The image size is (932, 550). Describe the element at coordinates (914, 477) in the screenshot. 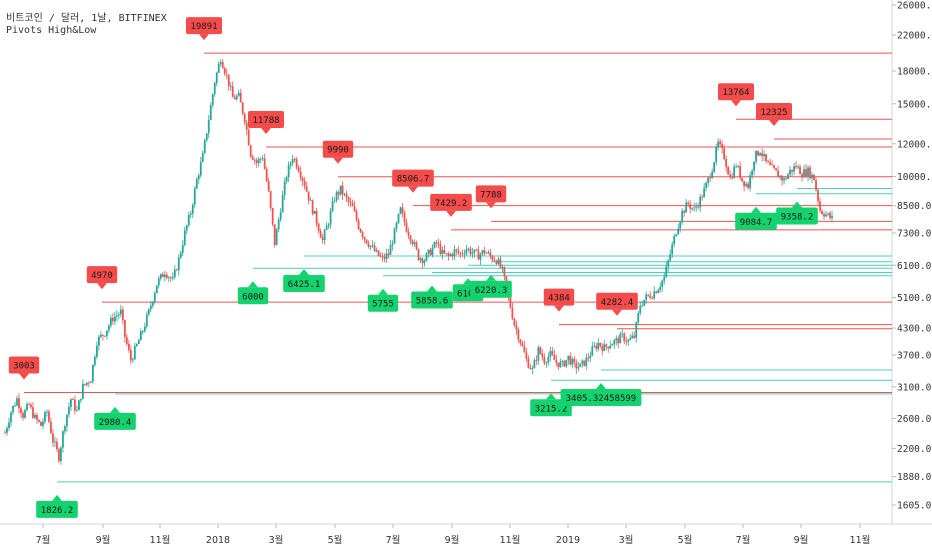

I see `y-tick-label: 1880.0` at that location.